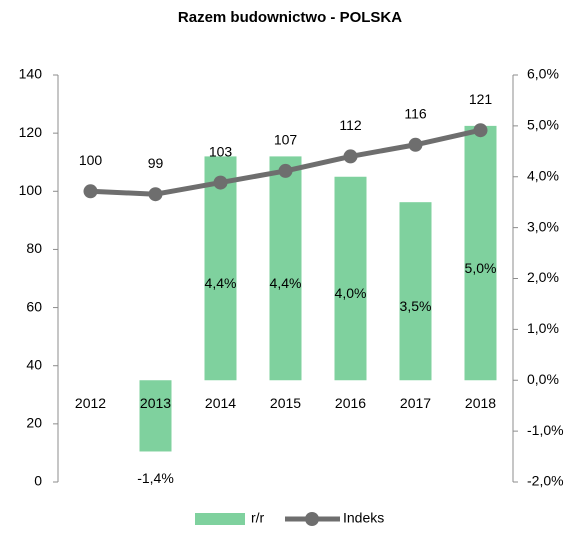 The image size is (581, 535). What do you see at coordinates (350, 403) in the screenshot?
I see `x-tick-label: 2016` at bounding box center [350, 403].